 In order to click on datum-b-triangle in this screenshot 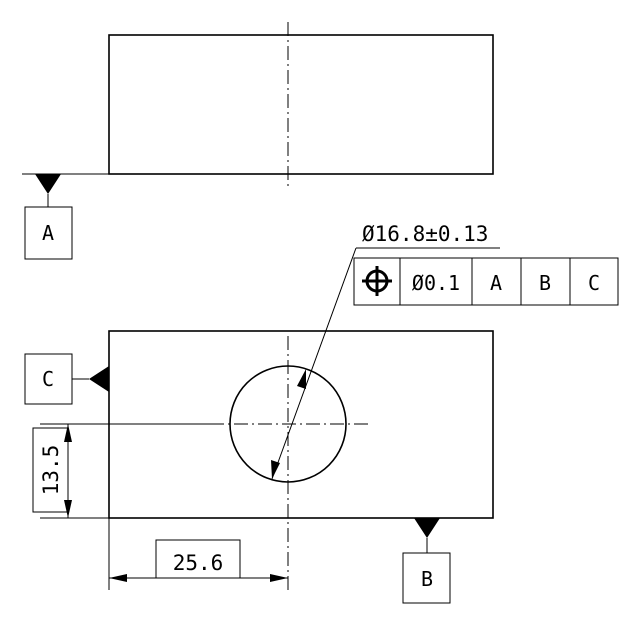, I will do `click(427, 528)`.